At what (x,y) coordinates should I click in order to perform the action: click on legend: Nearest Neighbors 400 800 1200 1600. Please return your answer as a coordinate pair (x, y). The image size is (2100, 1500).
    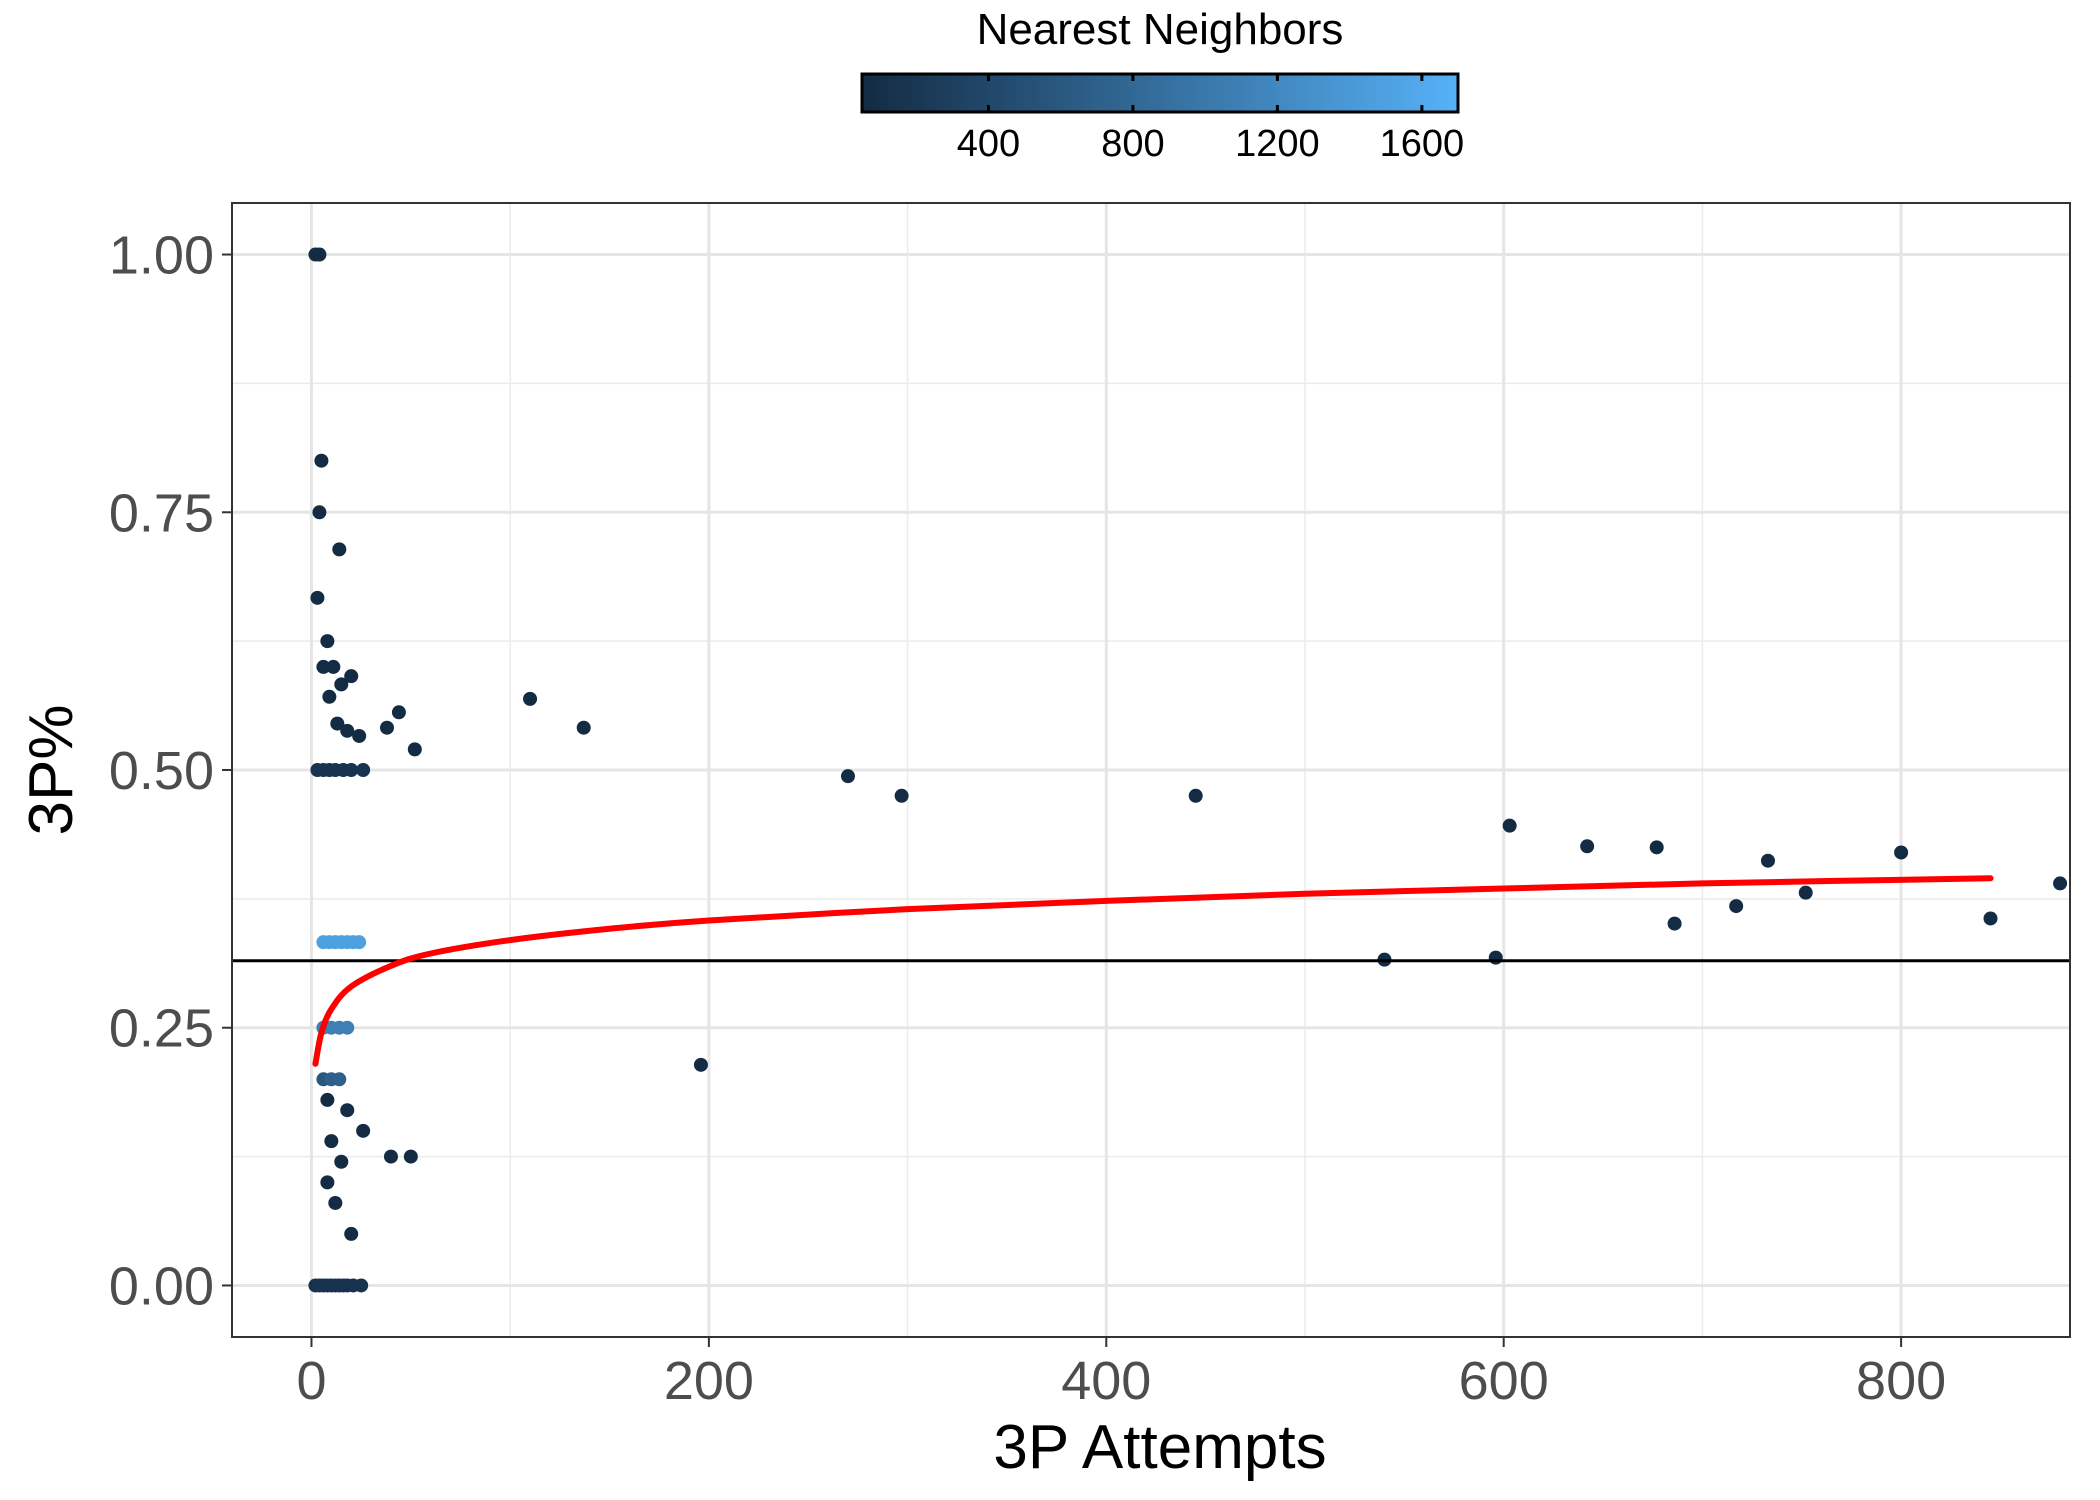
    Looking at the image, I should click on (1162, 85).